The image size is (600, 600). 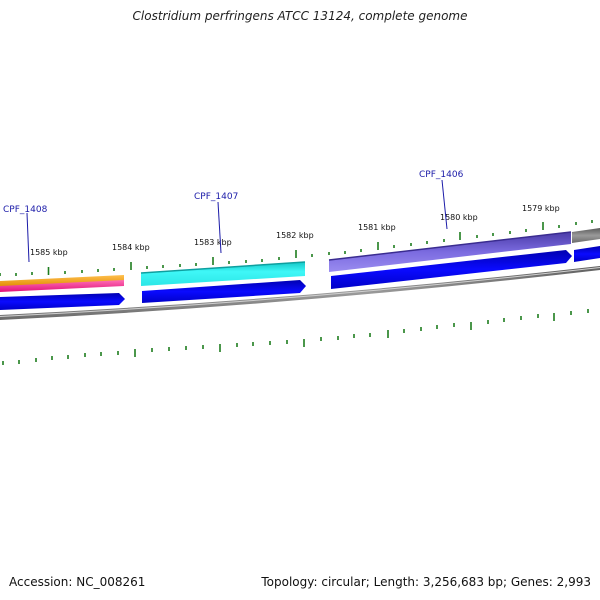 I want to click on gene-cpf-1408-orange, so click(x=62, y=281).